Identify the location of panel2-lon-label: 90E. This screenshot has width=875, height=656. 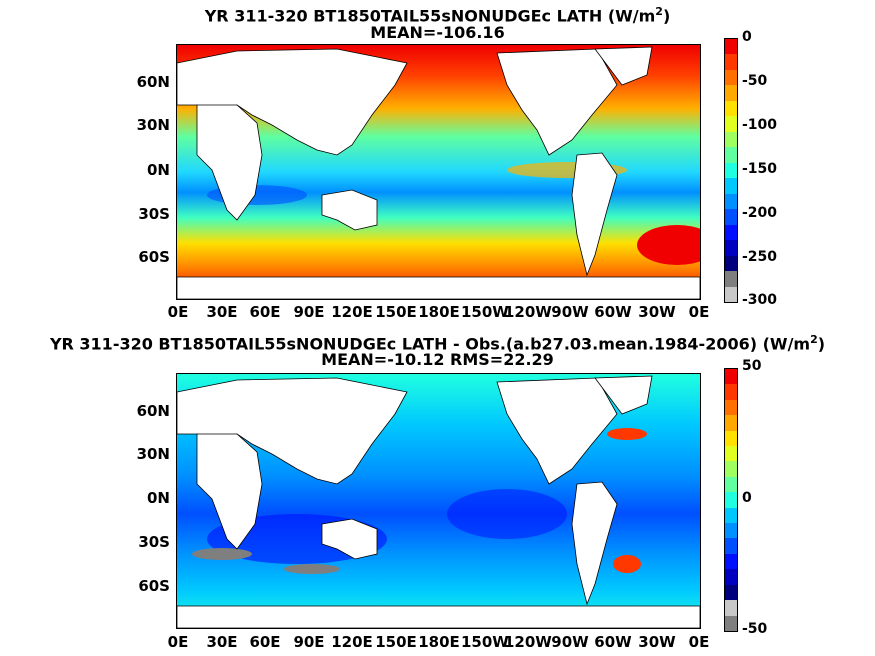
(309, 642).